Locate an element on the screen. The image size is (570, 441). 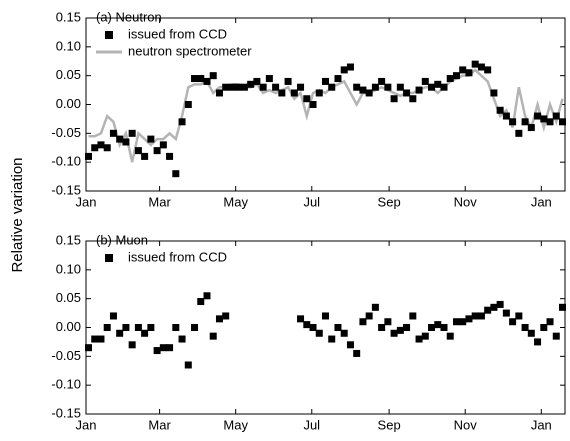
y-tick-label: 0.05 is located at coordinates (68, 297).